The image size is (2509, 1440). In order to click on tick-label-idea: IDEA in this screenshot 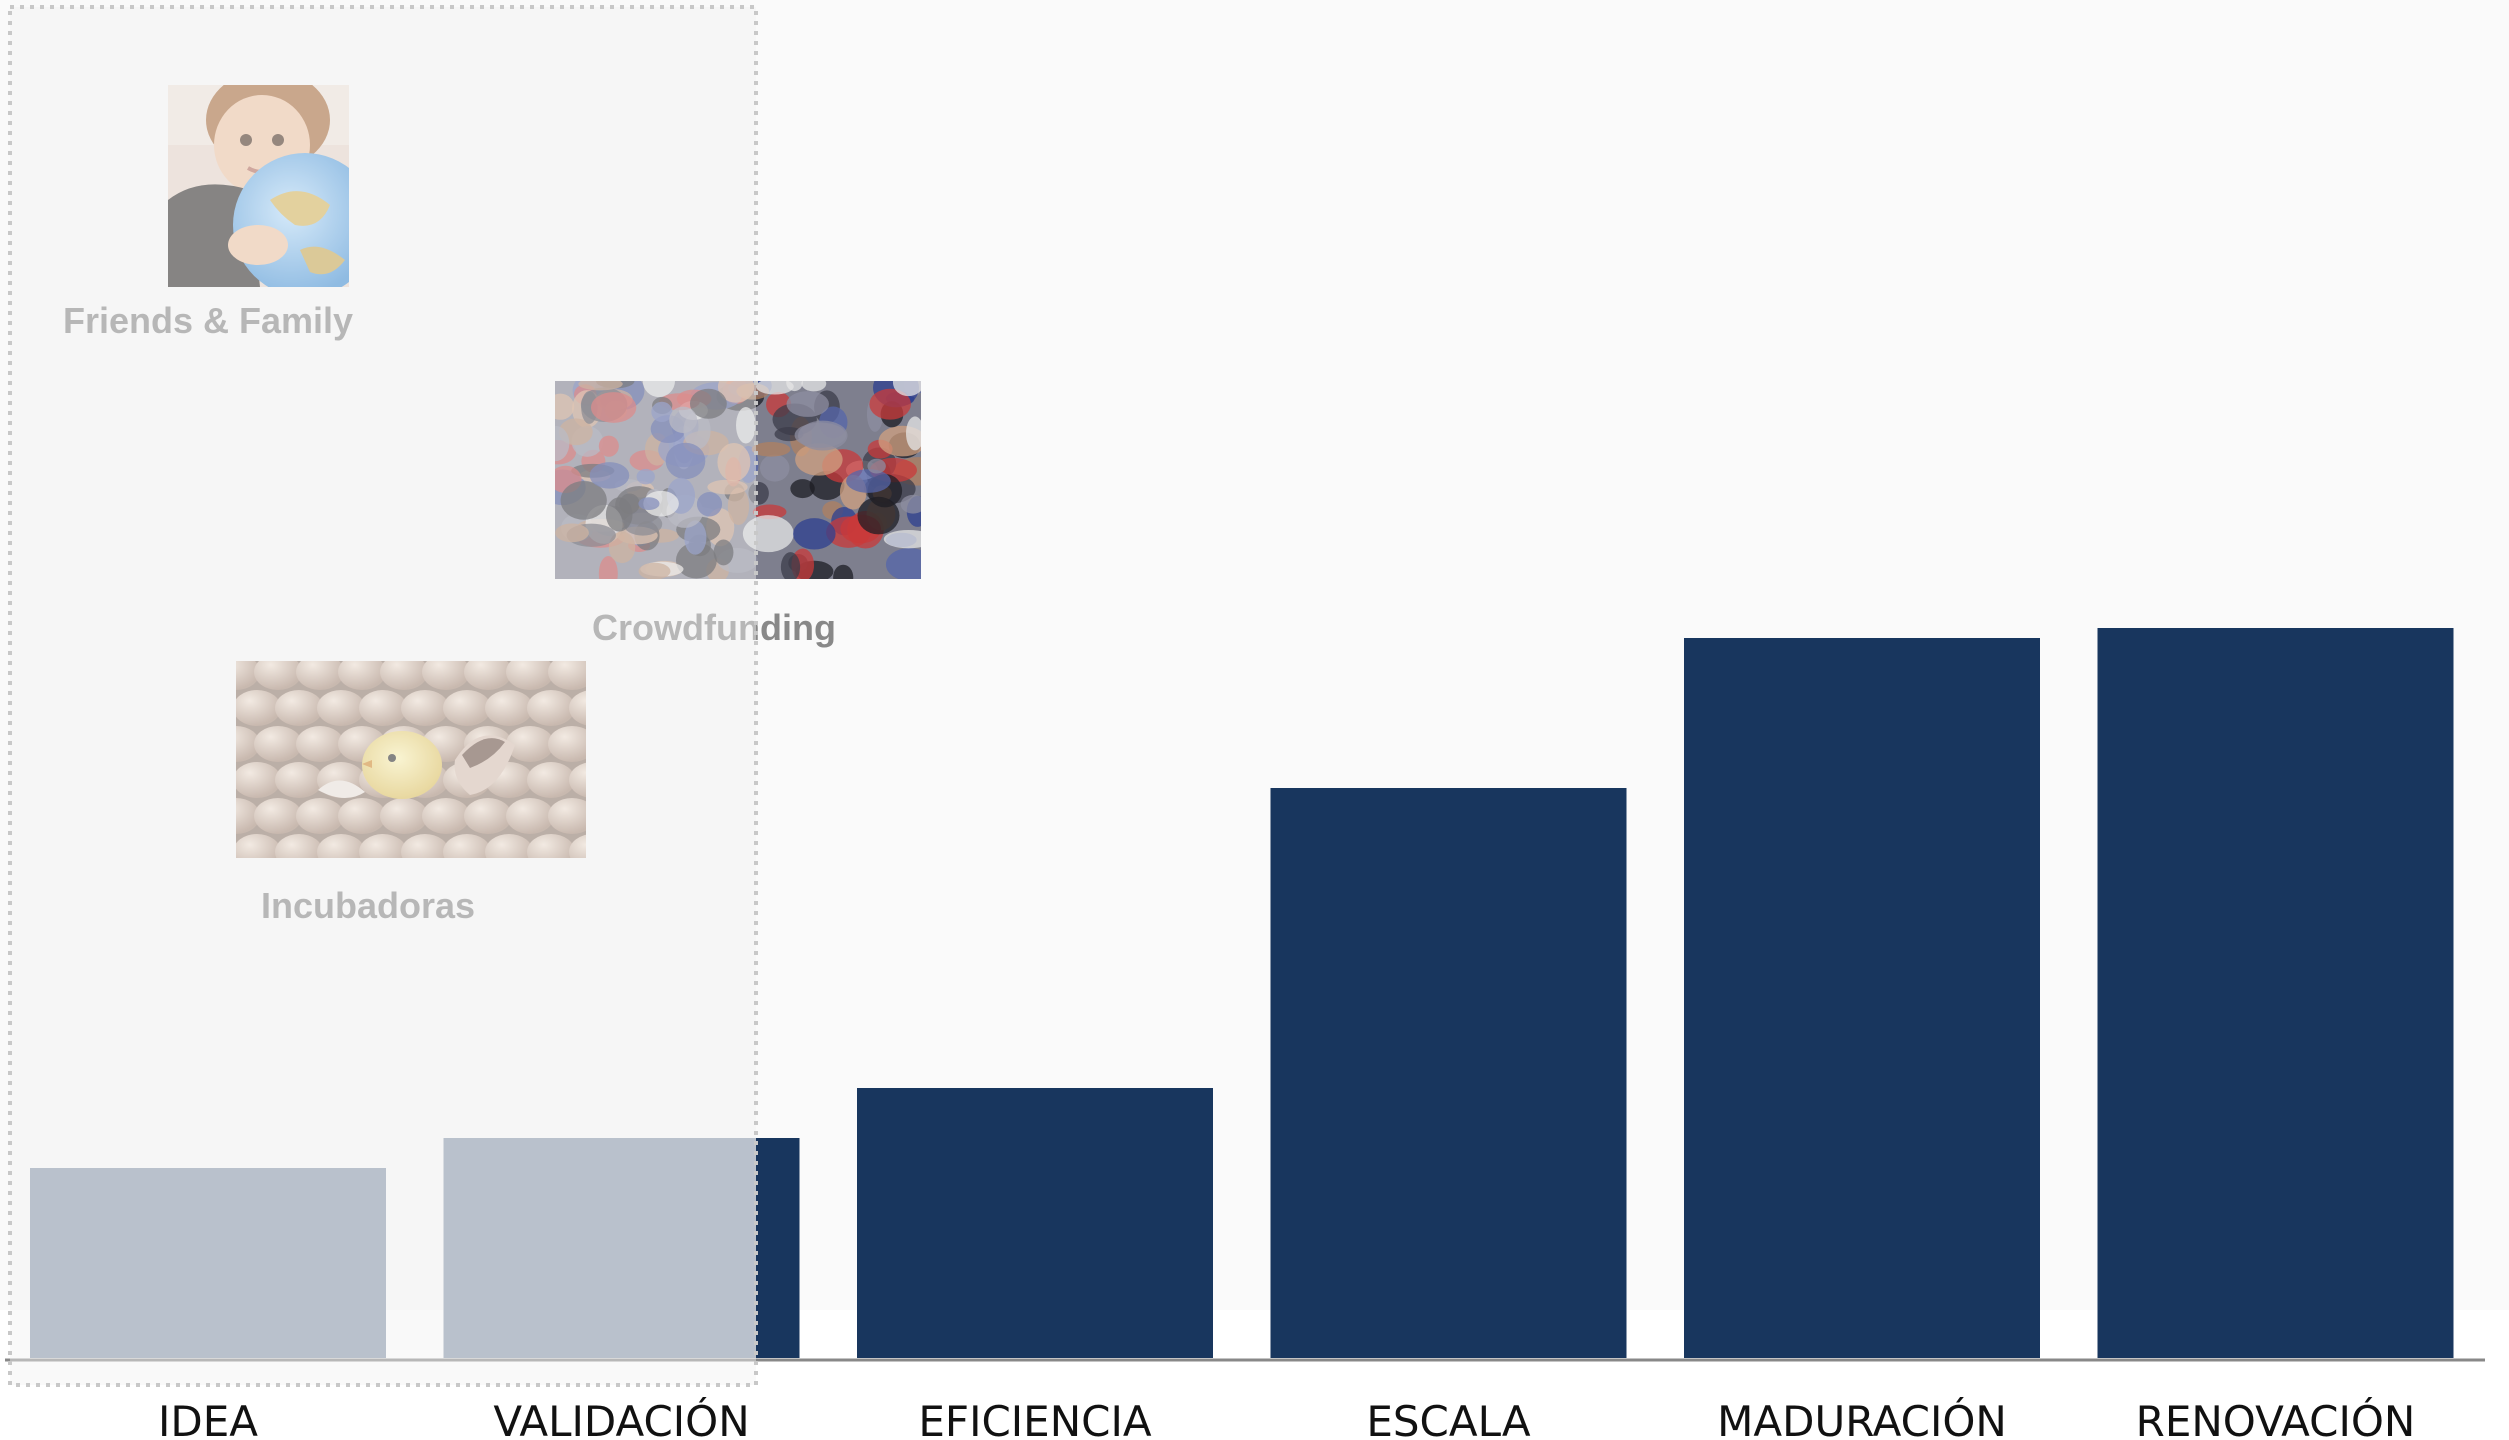, I will do `click(208, 1418)`.